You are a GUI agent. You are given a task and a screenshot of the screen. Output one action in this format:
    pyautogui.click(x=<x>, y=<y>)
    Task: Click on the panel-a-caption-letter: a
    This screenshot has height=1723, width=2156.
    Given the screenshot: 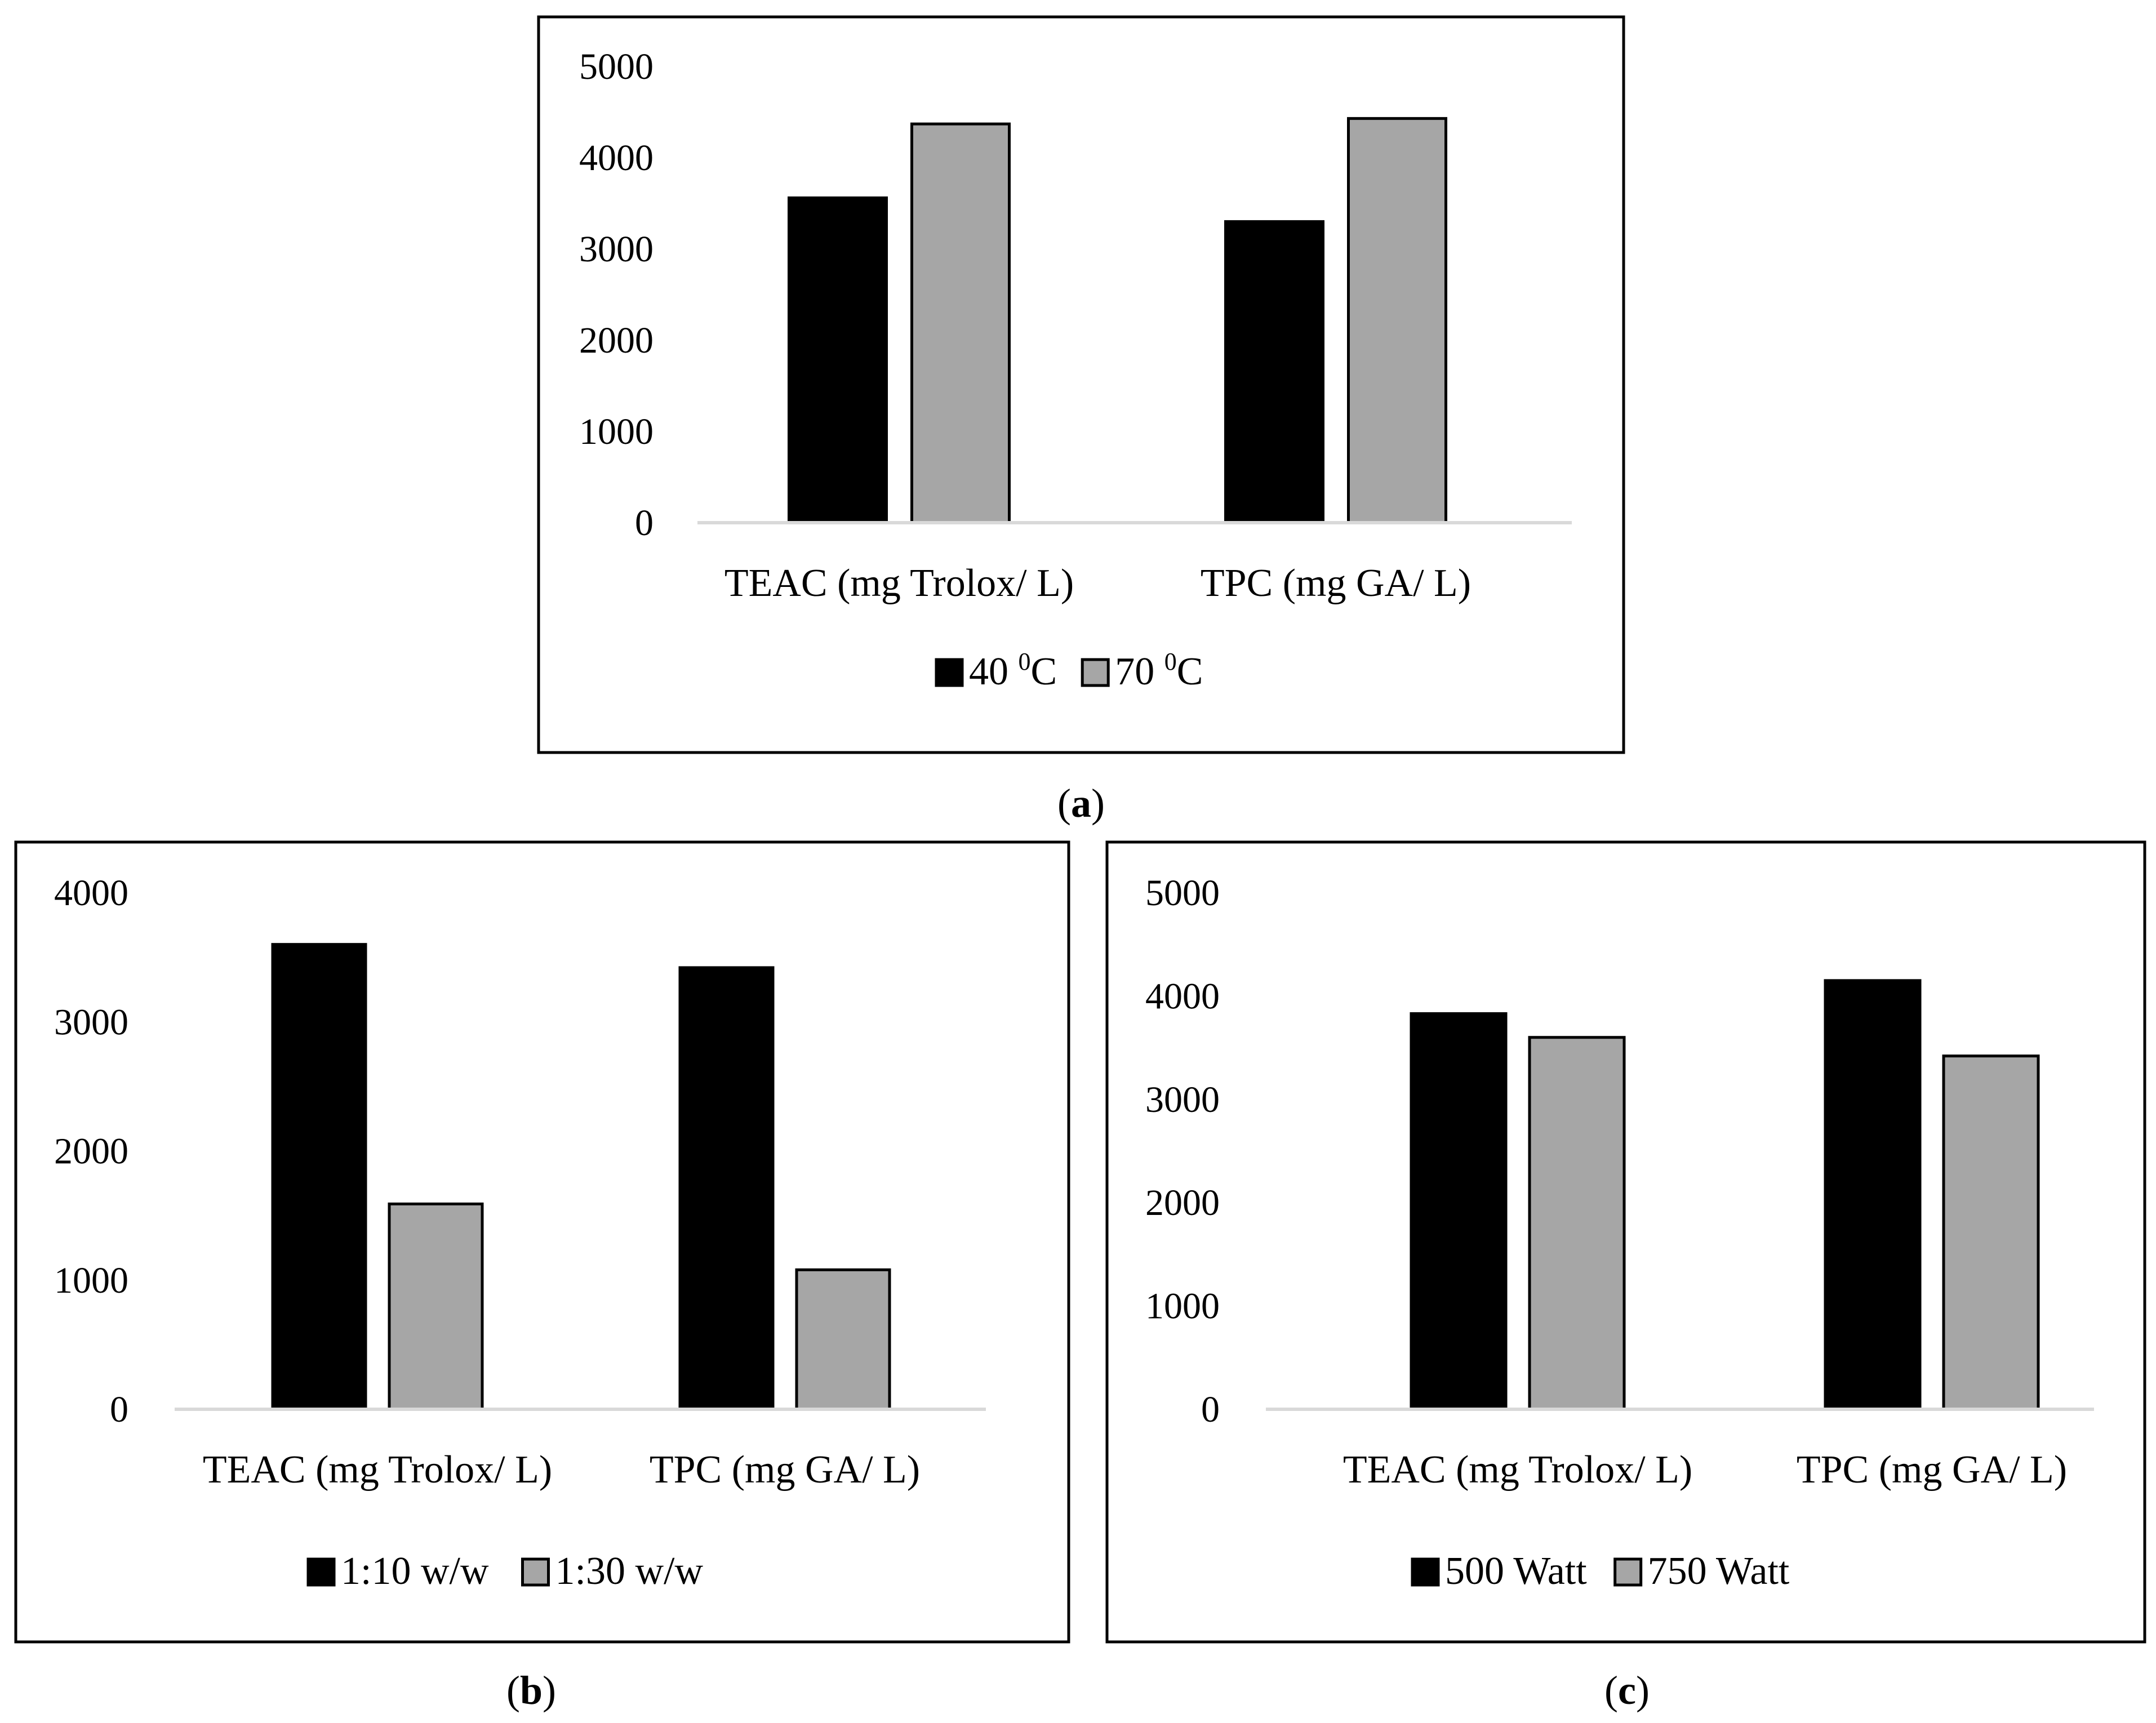 What is the action you would take?
    pyautogui.click(x=1081, y=803)
    